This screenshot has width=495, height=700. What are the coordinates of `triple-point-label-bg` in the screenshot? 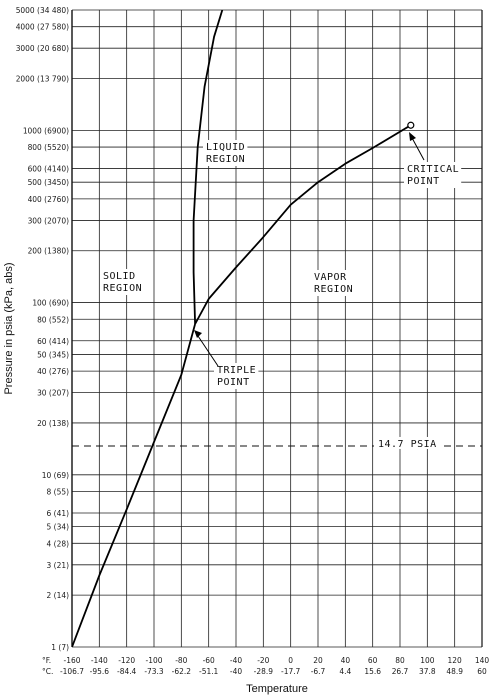 It's located at (236, 376).